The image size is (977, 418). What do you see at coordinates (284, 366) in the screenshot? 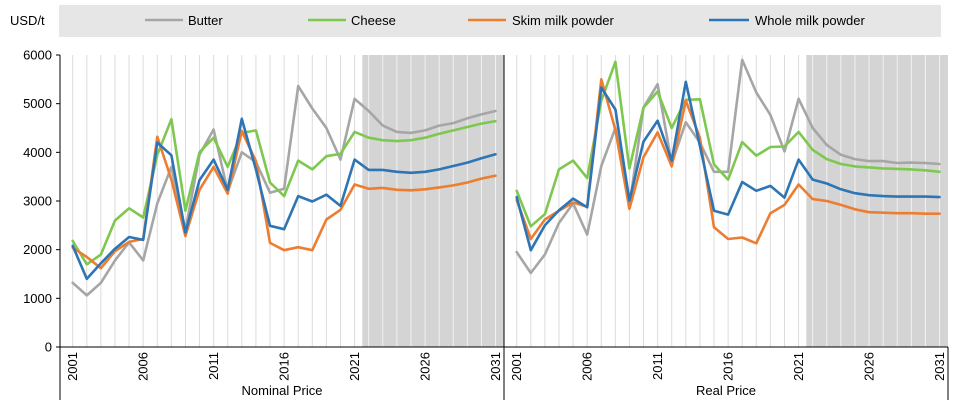
I see `x-tick-label-nominal-price-2016: 2016` at bounding box center [284, 366].